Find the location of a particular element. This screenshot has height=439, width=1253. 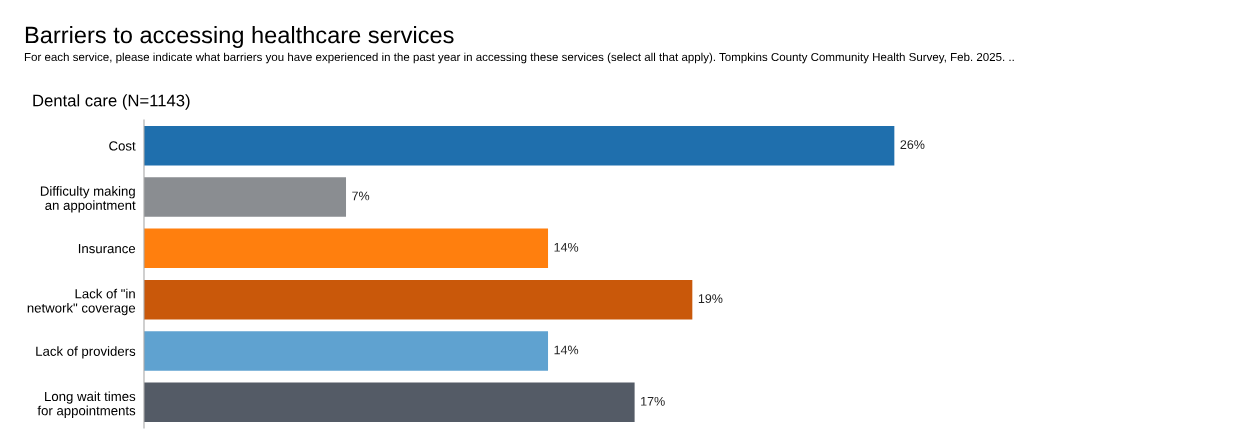

data-label: 26% is located at coordinates (912, 145).